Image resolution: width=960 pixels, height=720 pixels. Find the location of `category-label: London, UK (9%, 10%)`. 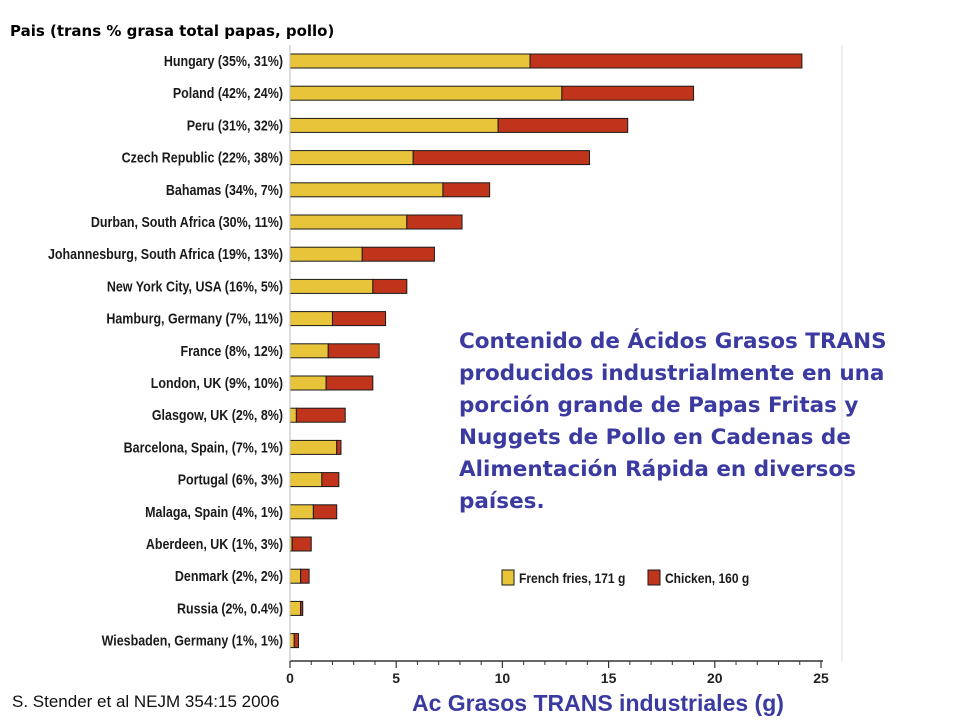

category-label: London, UK (9%, 10%) is located at coordinates (217, 383).